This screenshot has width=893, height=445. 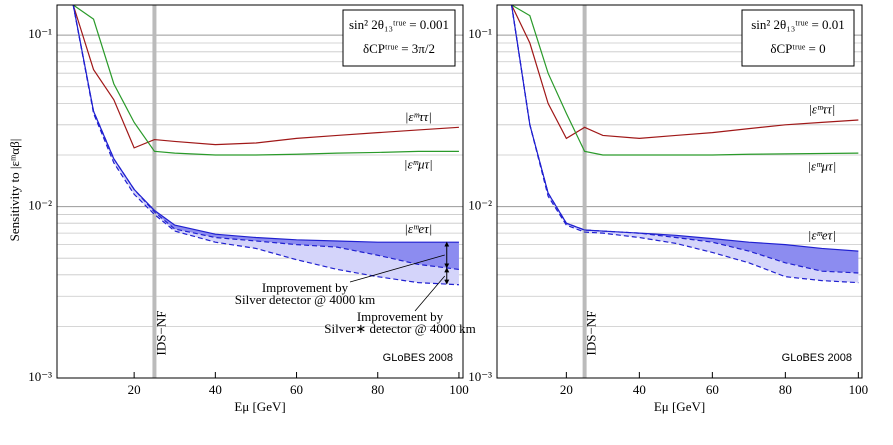 I want to click on parameter-text: δCPᵗʳᵘᵉ = 0, so click(x=797, y=48).